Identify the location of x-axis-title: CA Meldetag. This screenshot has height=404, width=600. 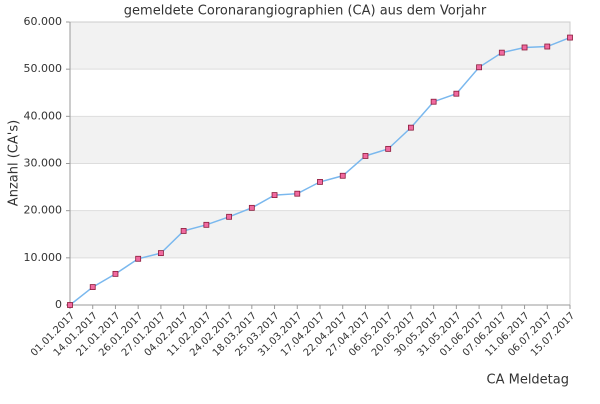
(528, 380).